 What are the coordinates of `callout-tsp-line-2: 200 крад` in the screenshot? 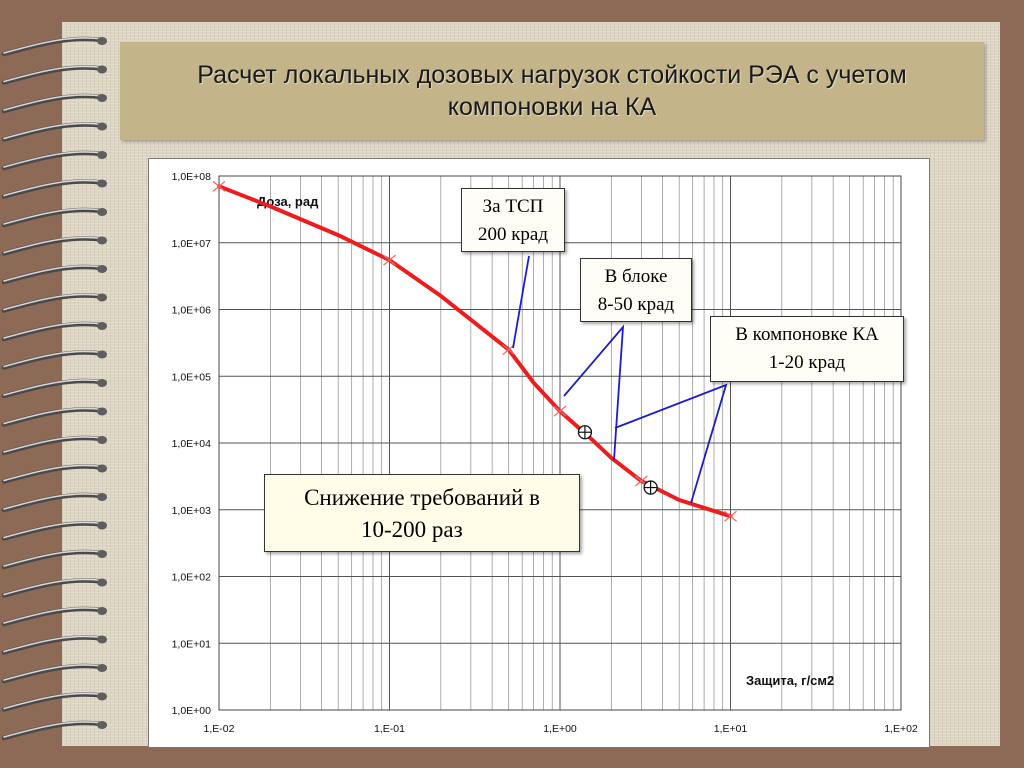 It's located at (513, 234).